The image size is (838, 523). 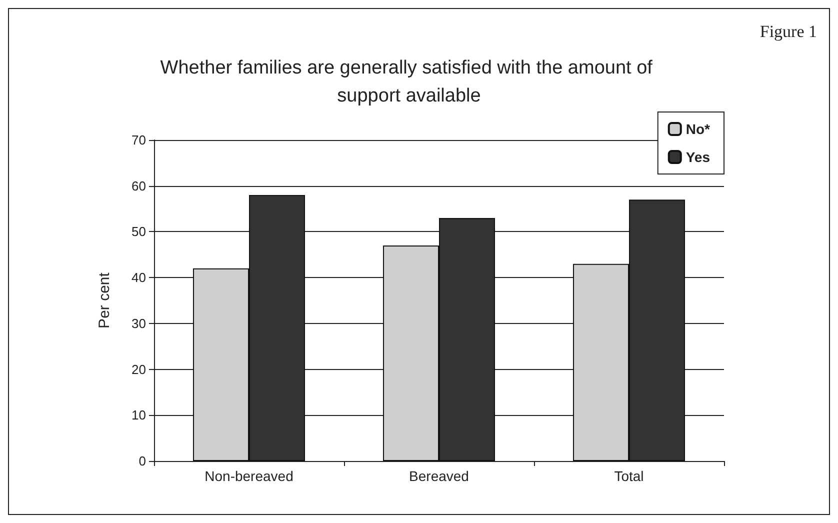 I want to click on y-tick-label: 0, so click(x=142, y=461).